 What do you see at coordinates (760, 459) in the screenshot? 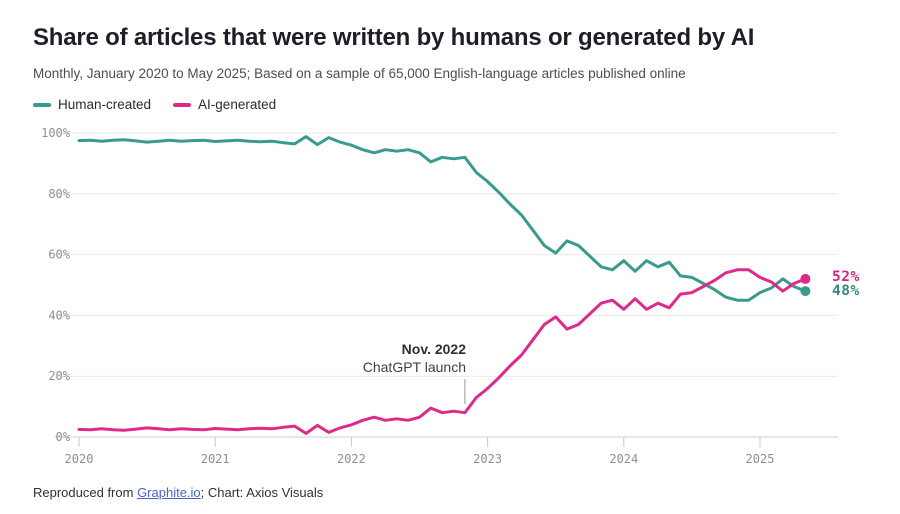
I see `x-axis-tick-label: 2025` at bounding box center [760, 459].